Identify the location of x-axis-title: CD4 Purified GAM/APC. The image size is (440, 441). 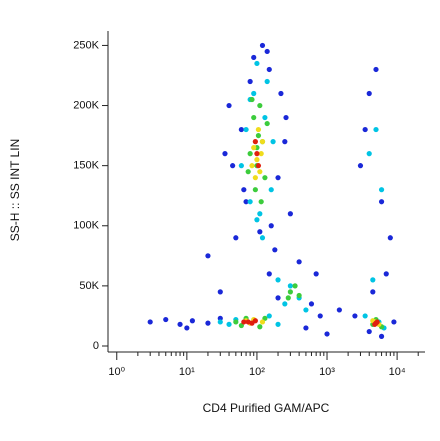
(266, 408).